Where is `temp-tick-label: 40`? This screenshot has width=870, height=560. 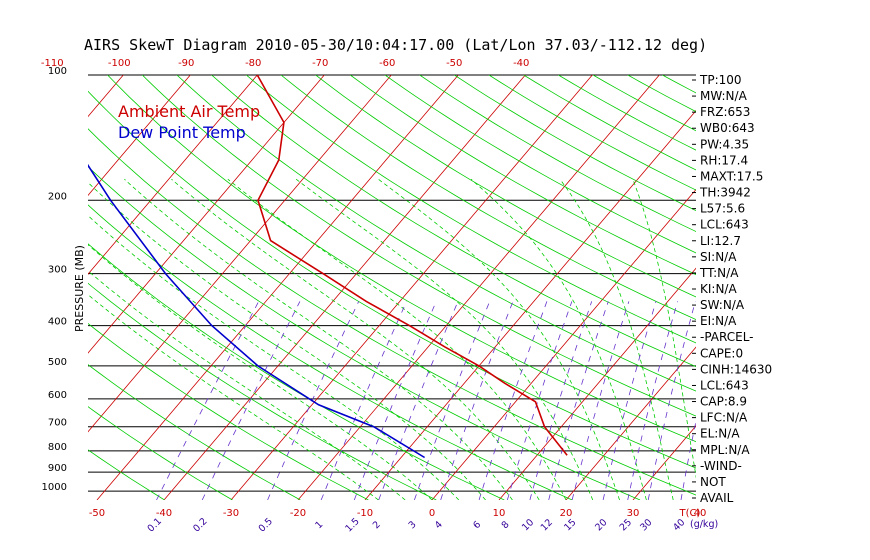 temp-tick-label: 40 is located at coordinates (700, 513).